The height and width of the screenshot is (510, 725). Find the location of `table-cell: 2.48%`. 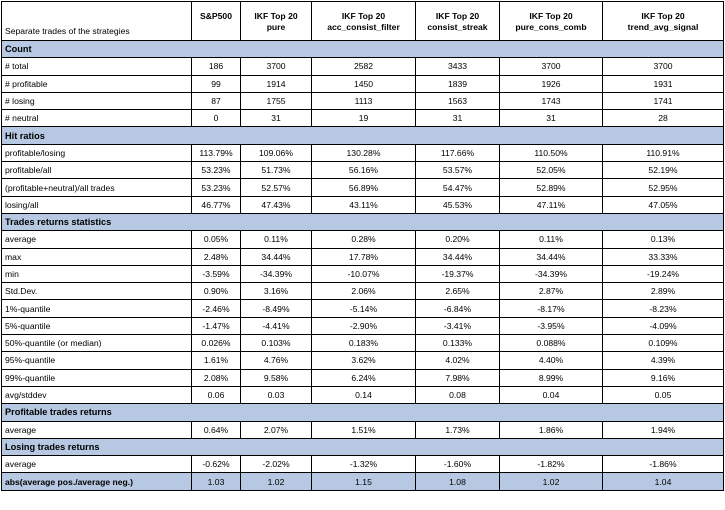

table-cell: 2.48% is located at coordinates (216, 256).